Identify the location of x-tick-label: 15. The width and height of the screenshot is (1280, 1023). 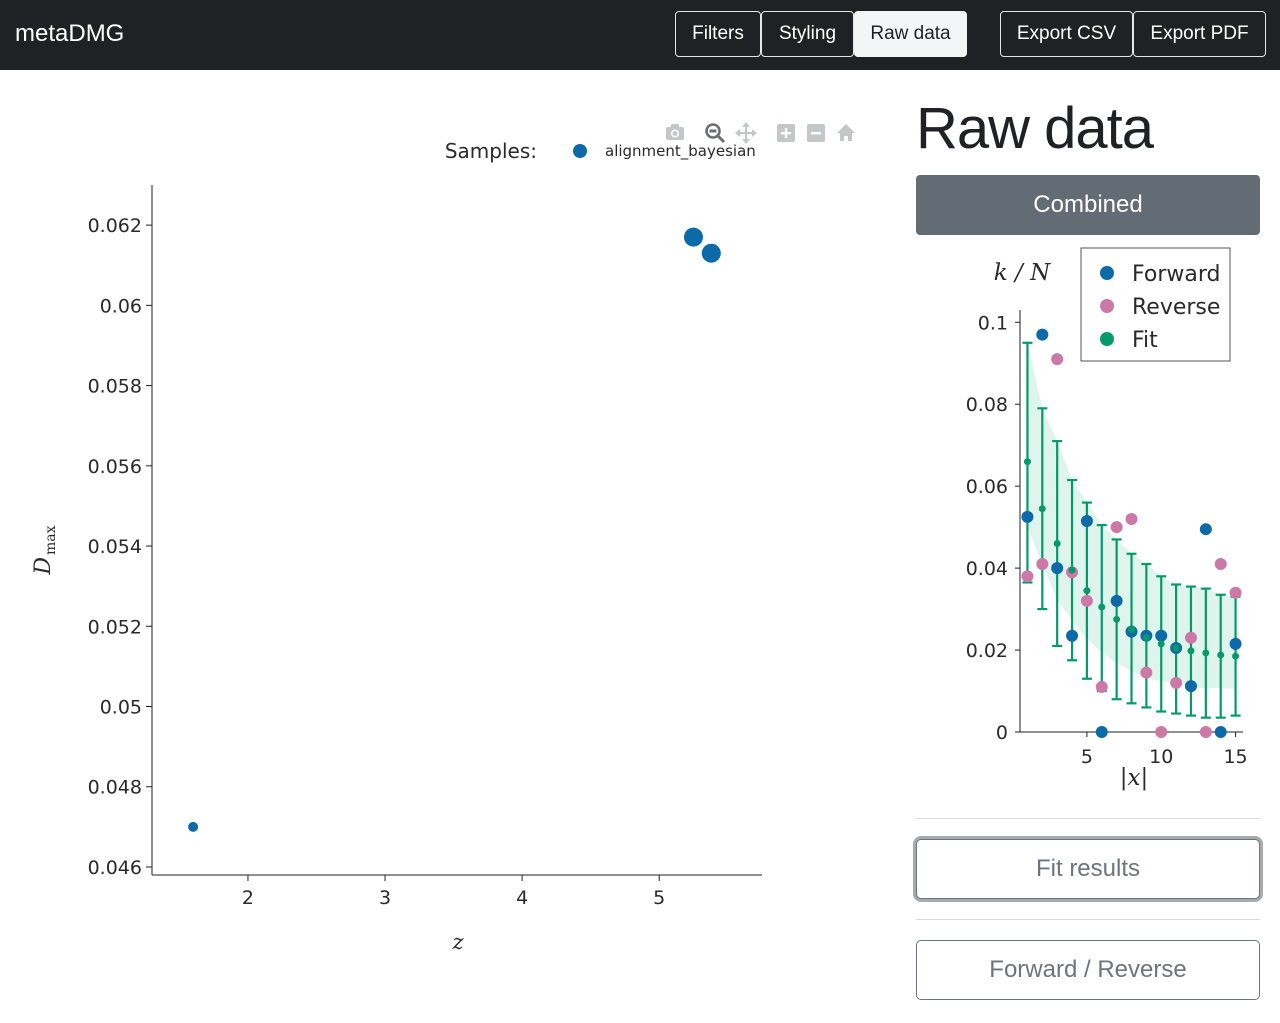
(1235, 757).